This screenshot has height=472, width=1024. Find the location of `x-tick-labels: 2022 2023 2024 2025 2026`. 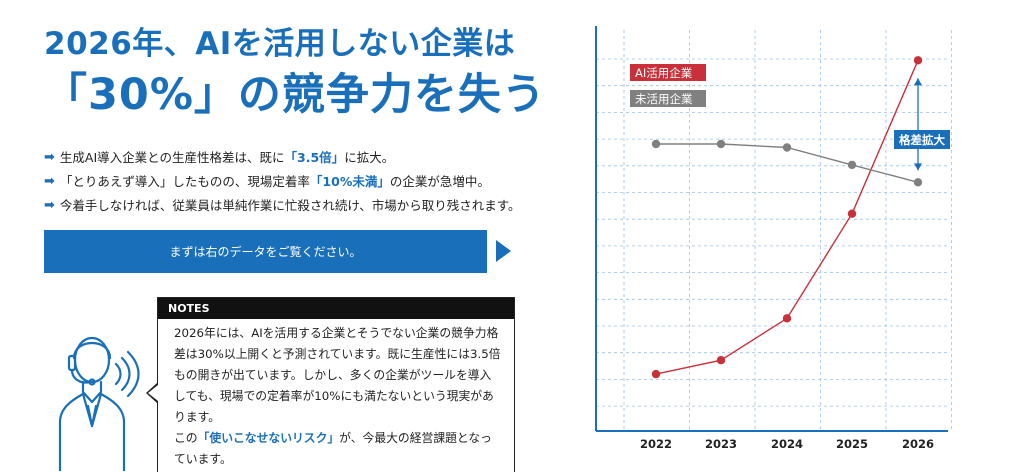

x-tick-labels: 2022 2023 2024 2025 2026 is located at coordinates (787, 444).